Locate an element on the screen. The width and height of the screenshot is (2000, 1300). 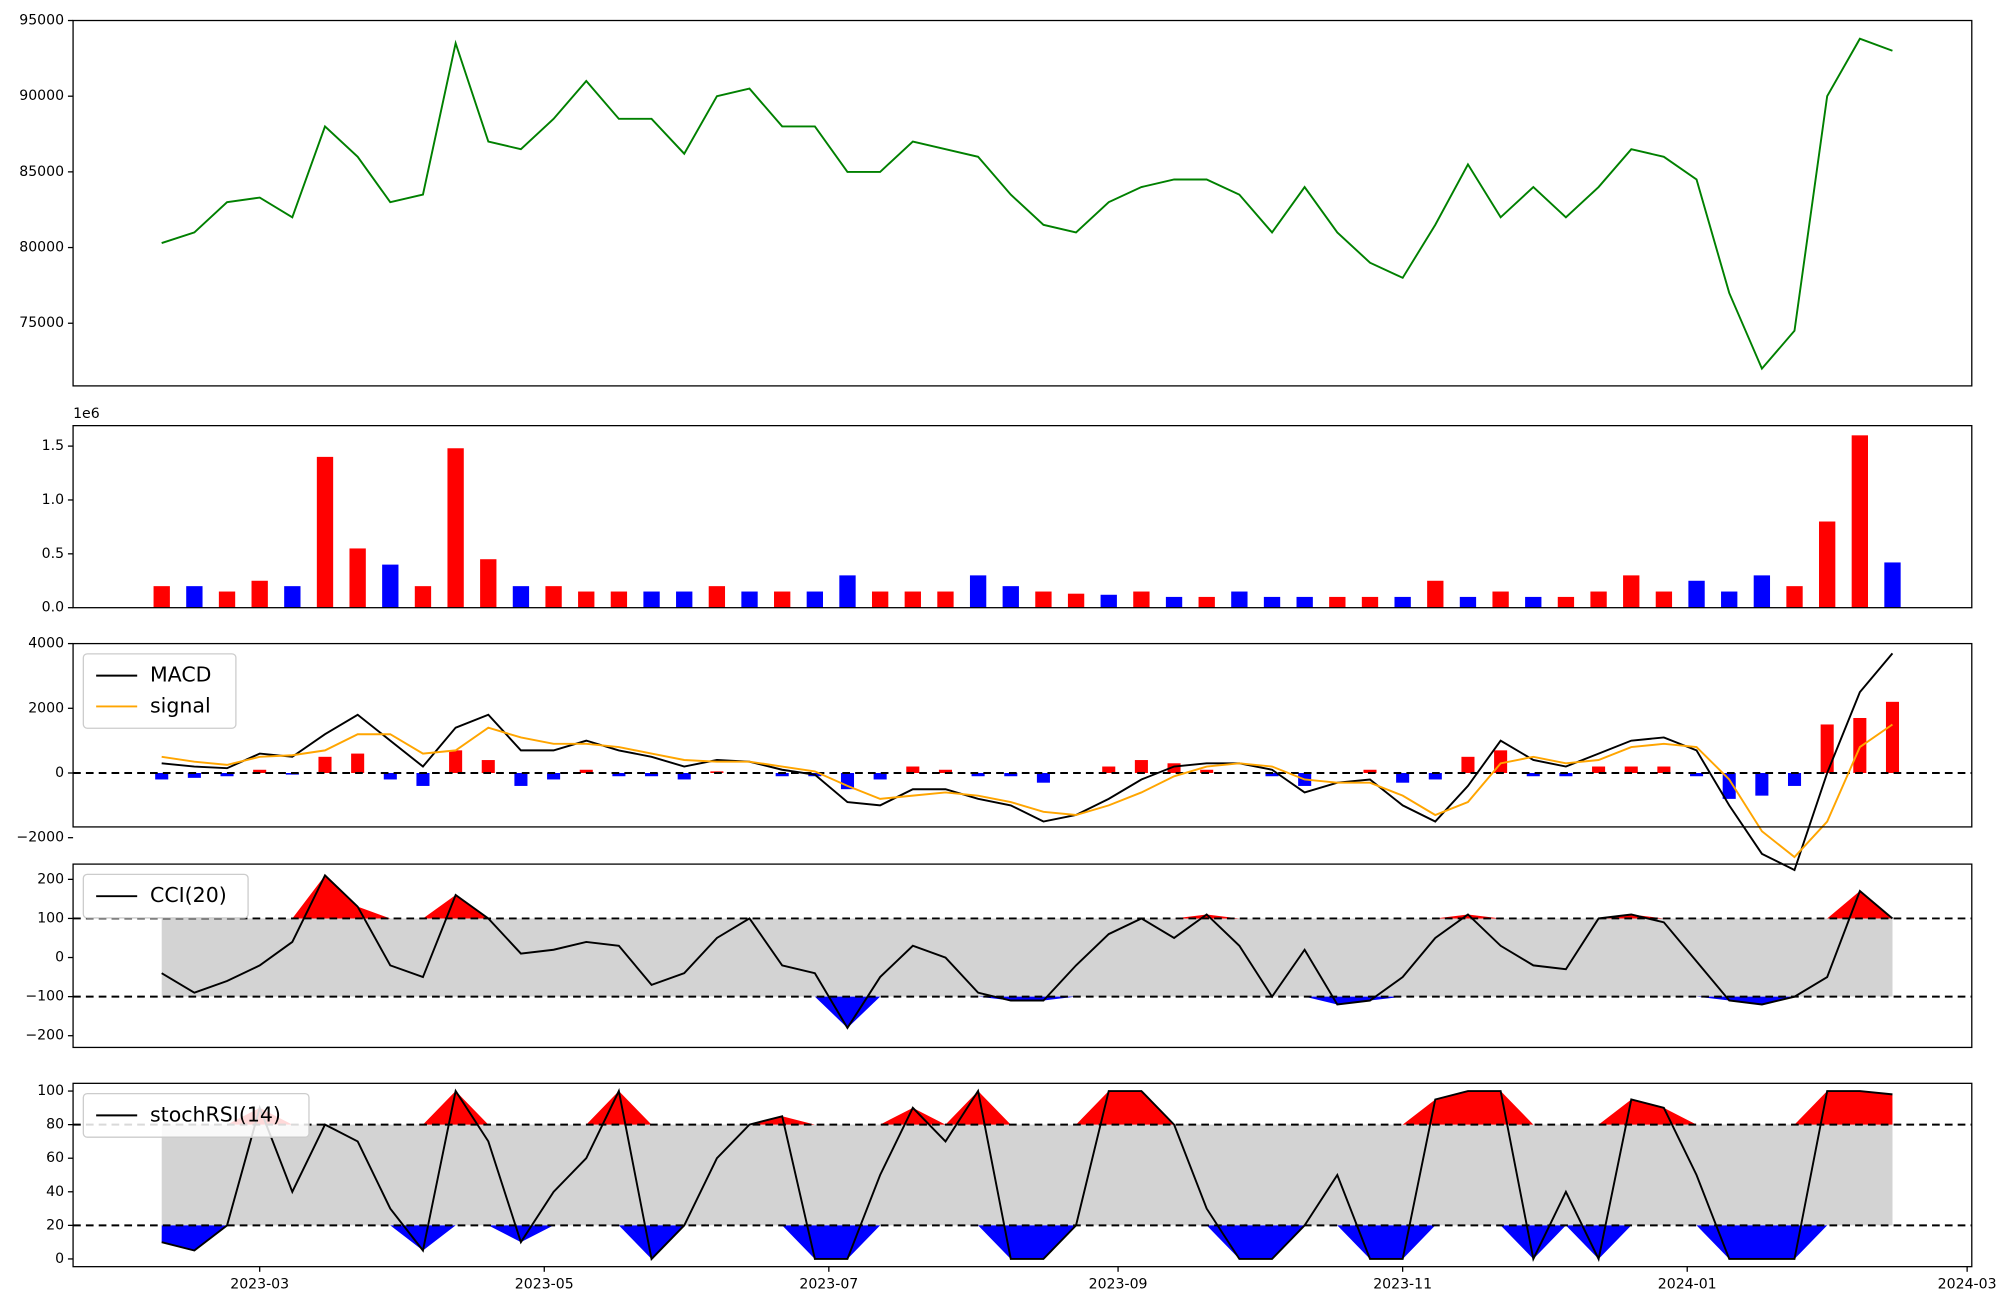
y-tick-label: 90000 is located at coordinates (41, 96).